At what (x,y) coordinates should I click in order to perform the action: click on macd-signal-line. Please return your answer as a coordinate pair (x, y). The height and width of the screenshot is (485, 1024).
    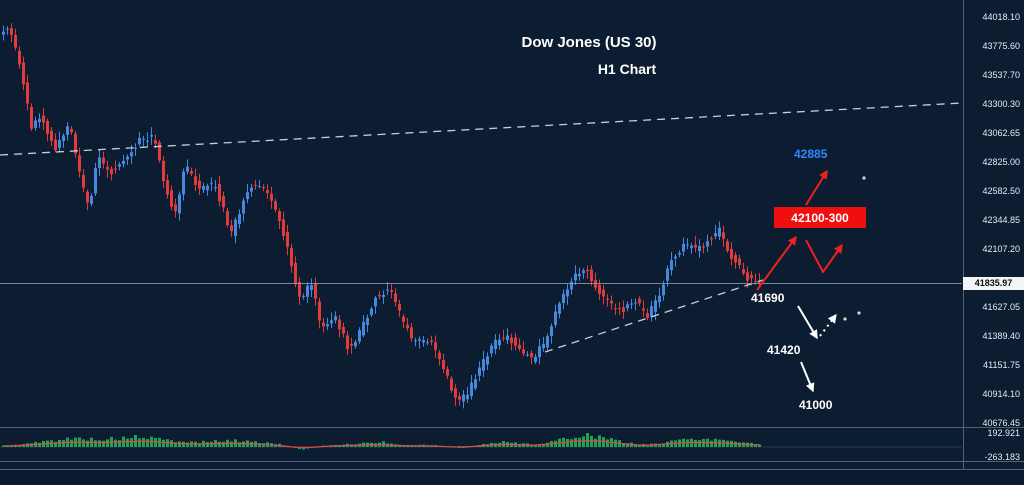
    Looking at the image, I should click on (381, 444).